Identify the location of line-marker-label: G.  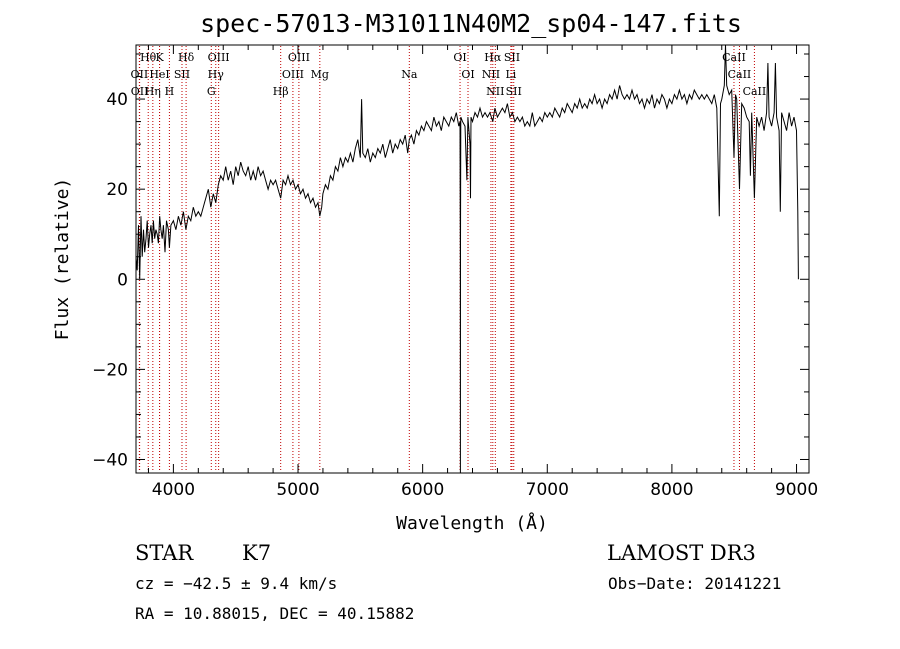
(211, 91).